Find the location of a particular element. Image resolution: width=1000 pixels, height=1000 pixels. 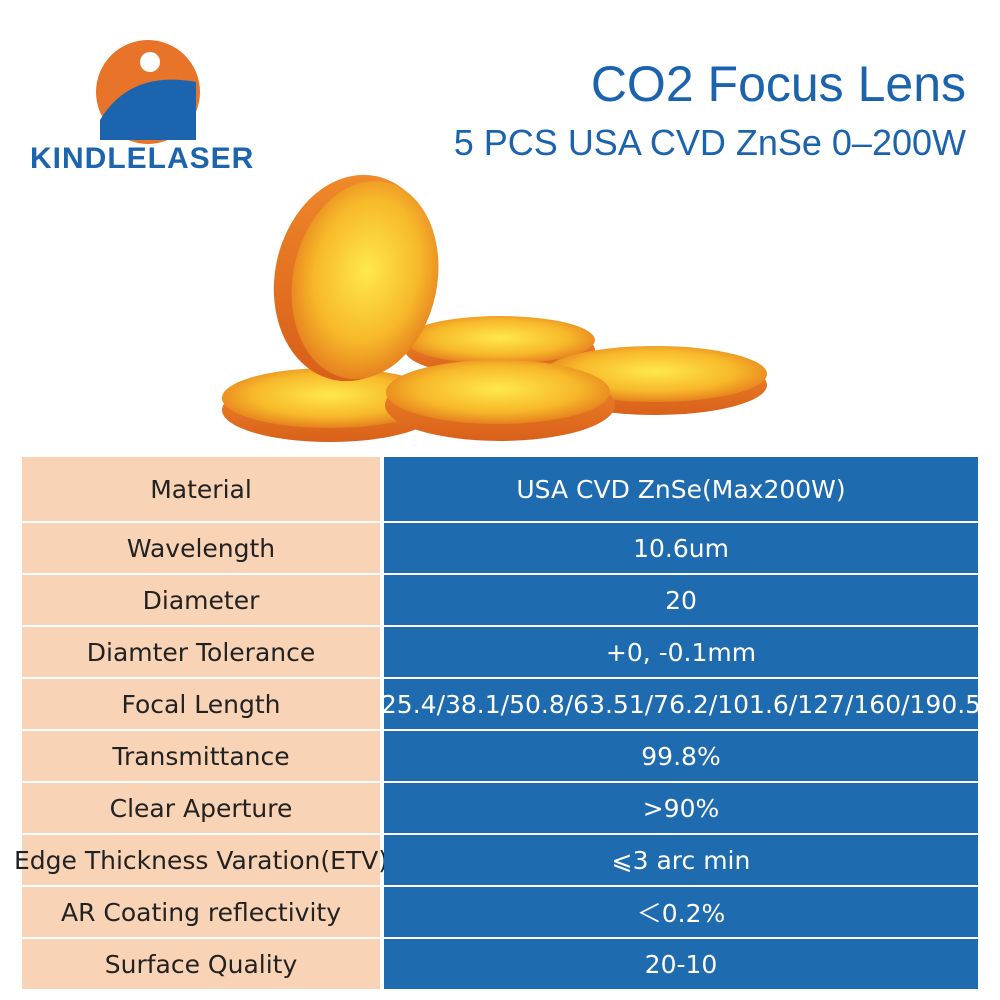

spec-label: Wavelength is located at coordinates (201, 548).